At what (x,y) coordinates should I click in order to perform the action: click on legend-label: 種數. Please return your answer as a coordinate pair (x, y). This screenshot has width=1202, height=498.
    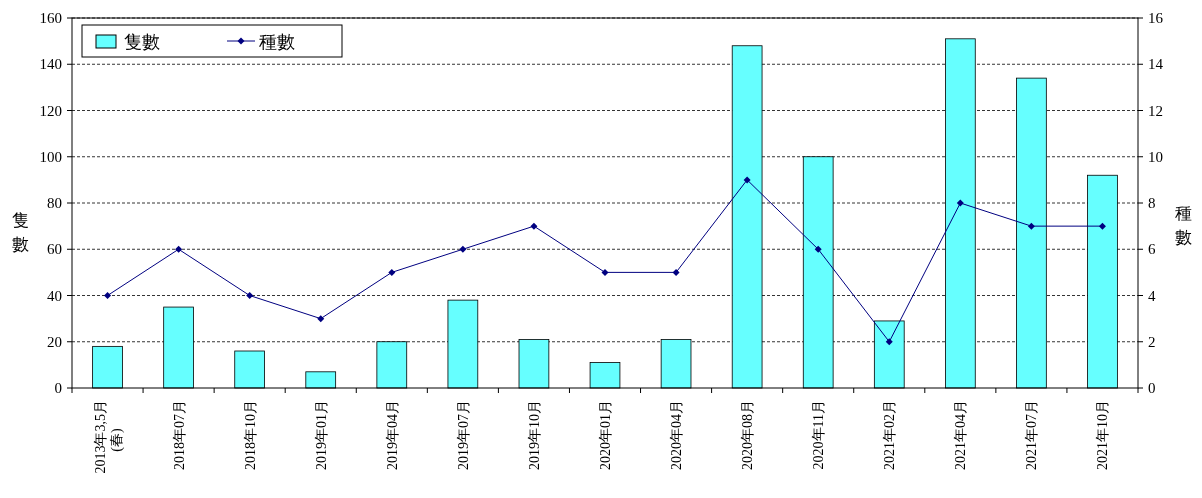
    Looking at the image, I should click on (277, 42).